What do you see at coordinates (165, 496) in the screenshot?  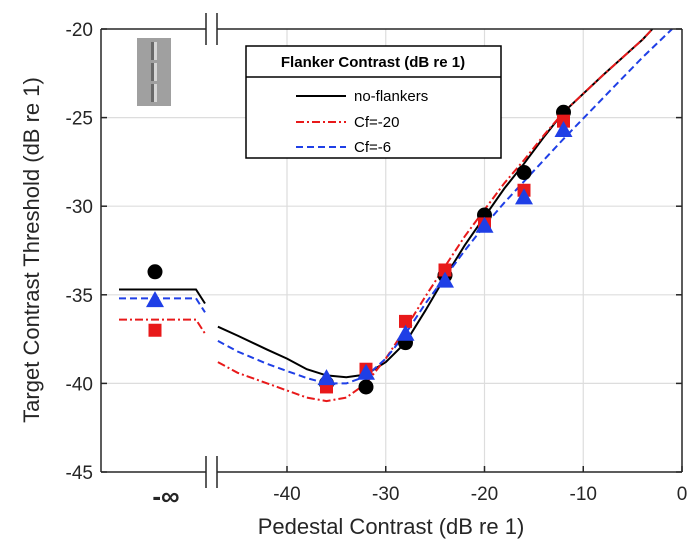 I see `x-tick-label-neg-inf: -∞` at bounding box center [165, 496].